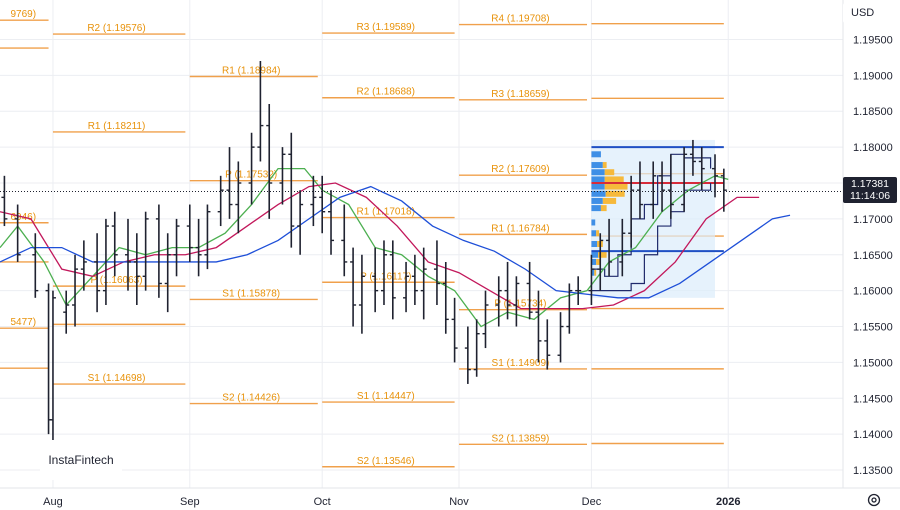  What do you see at coordinates (521, 438) in the screenshot?
I see `pivot-label: S2 (1.13859)` at bounding box center [521, 438].